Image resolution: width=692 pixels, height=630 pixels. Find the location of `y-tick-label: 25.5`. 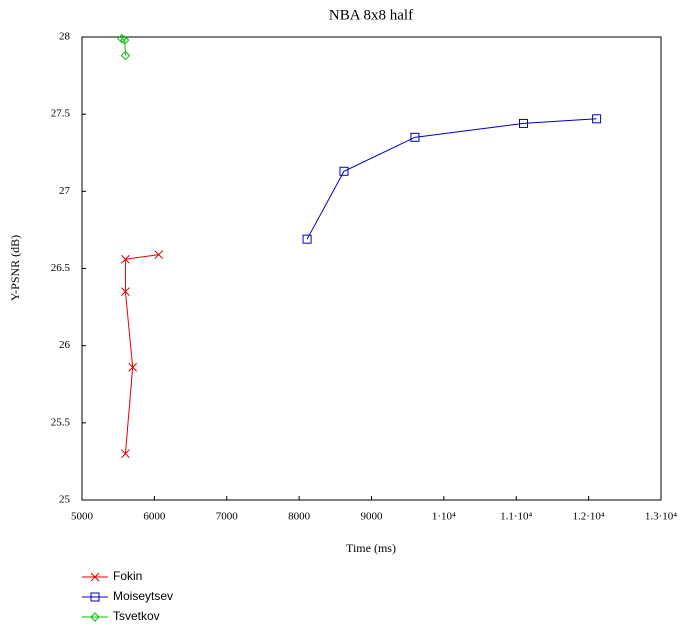

y-tick-label: 25.5 is located at coordinates (61, 422).